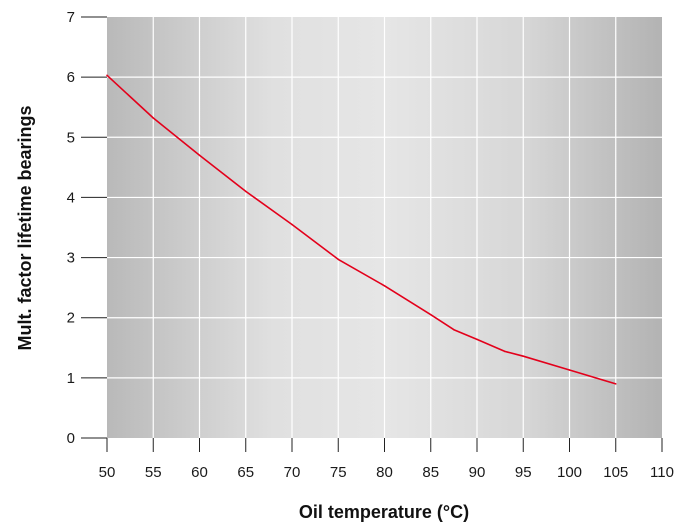 This screenshot has width=693, height=526. What do you see at coordinates (662, 472) in the screenshot?
I see `x-tick-label-110: 110` at bounding box center [662, 472].